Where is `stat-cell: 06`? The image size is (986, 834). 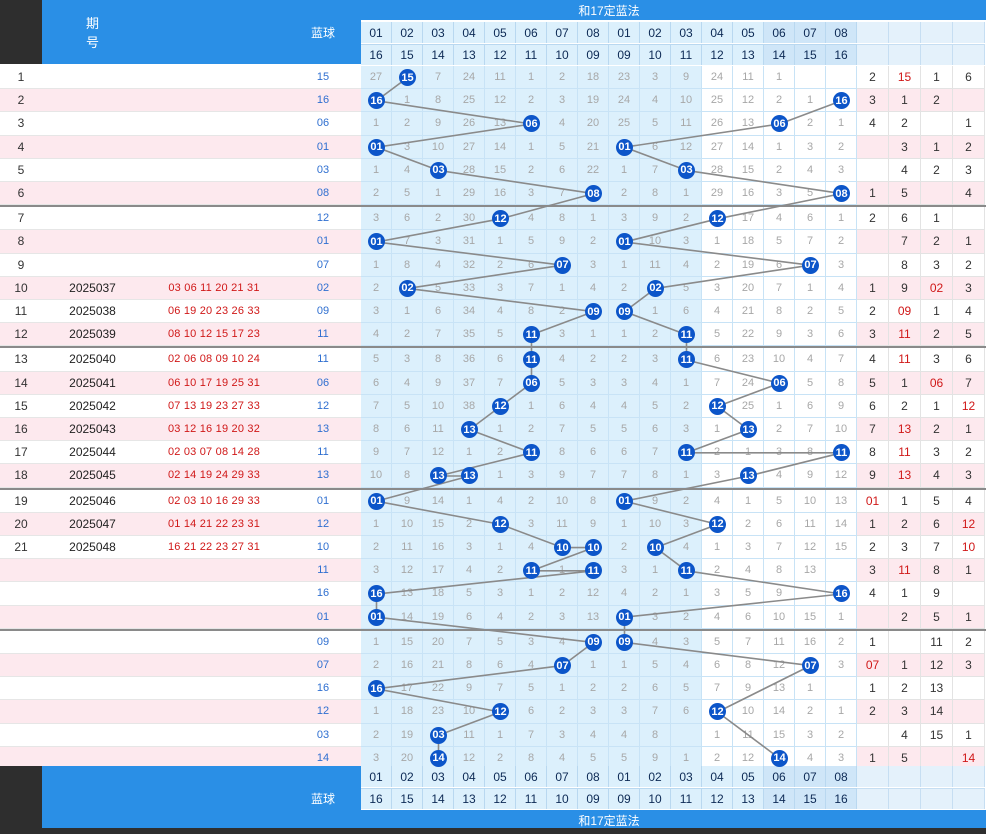 stat-cell: 06 is located at coordinates (937, 383).